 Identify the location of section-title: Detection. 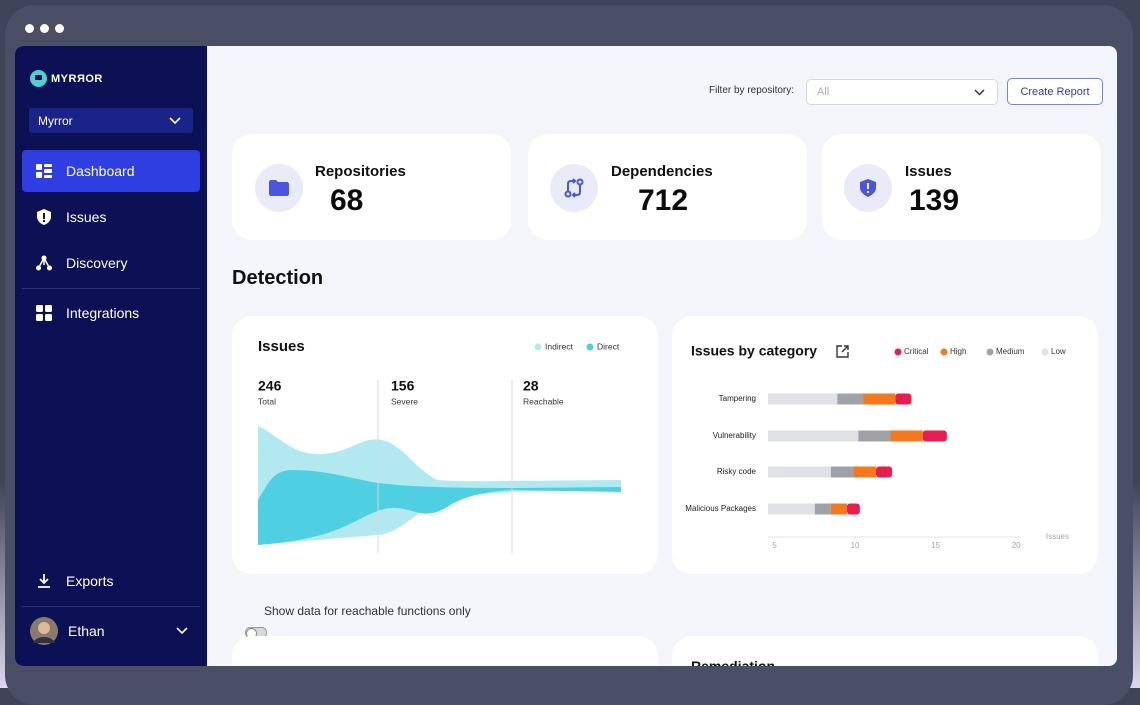
(278, 278).